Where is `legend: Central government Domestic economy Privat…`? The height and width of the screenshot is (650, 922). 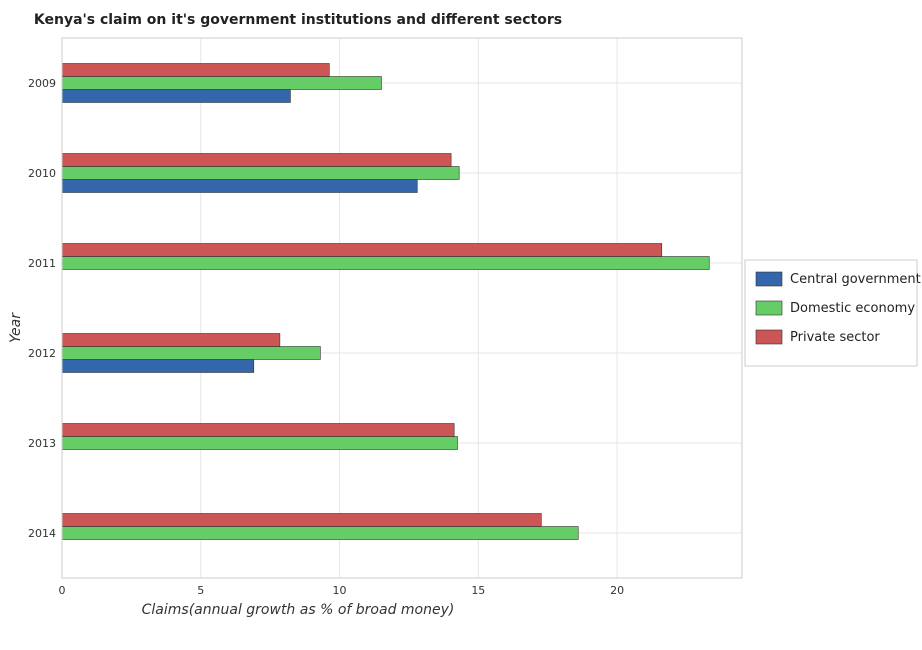
legend: Central government Domestic economy Privat… is located at coordinates (832, 313).